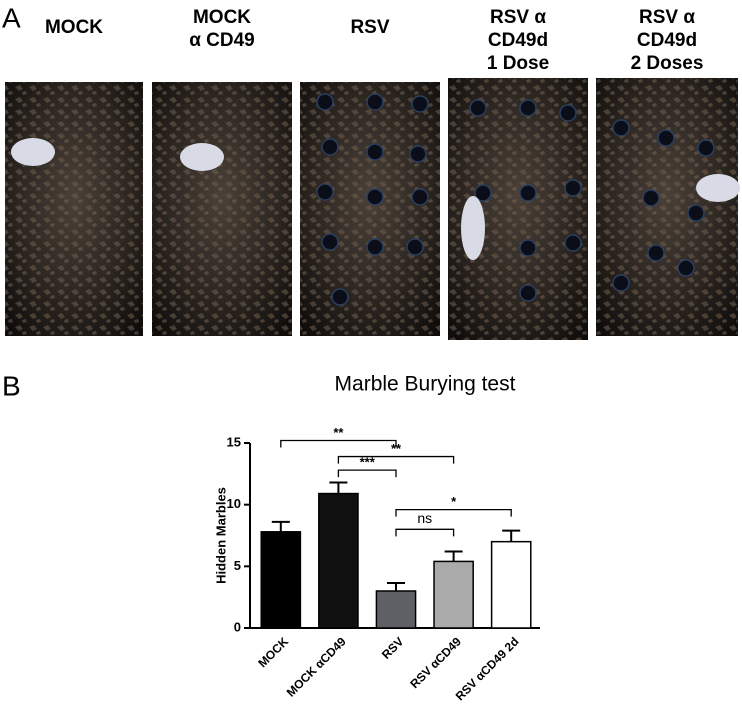  Describe the element at coordinates (667, 63) in the screenshot. I see `column-label: 2 Doses` at that location.